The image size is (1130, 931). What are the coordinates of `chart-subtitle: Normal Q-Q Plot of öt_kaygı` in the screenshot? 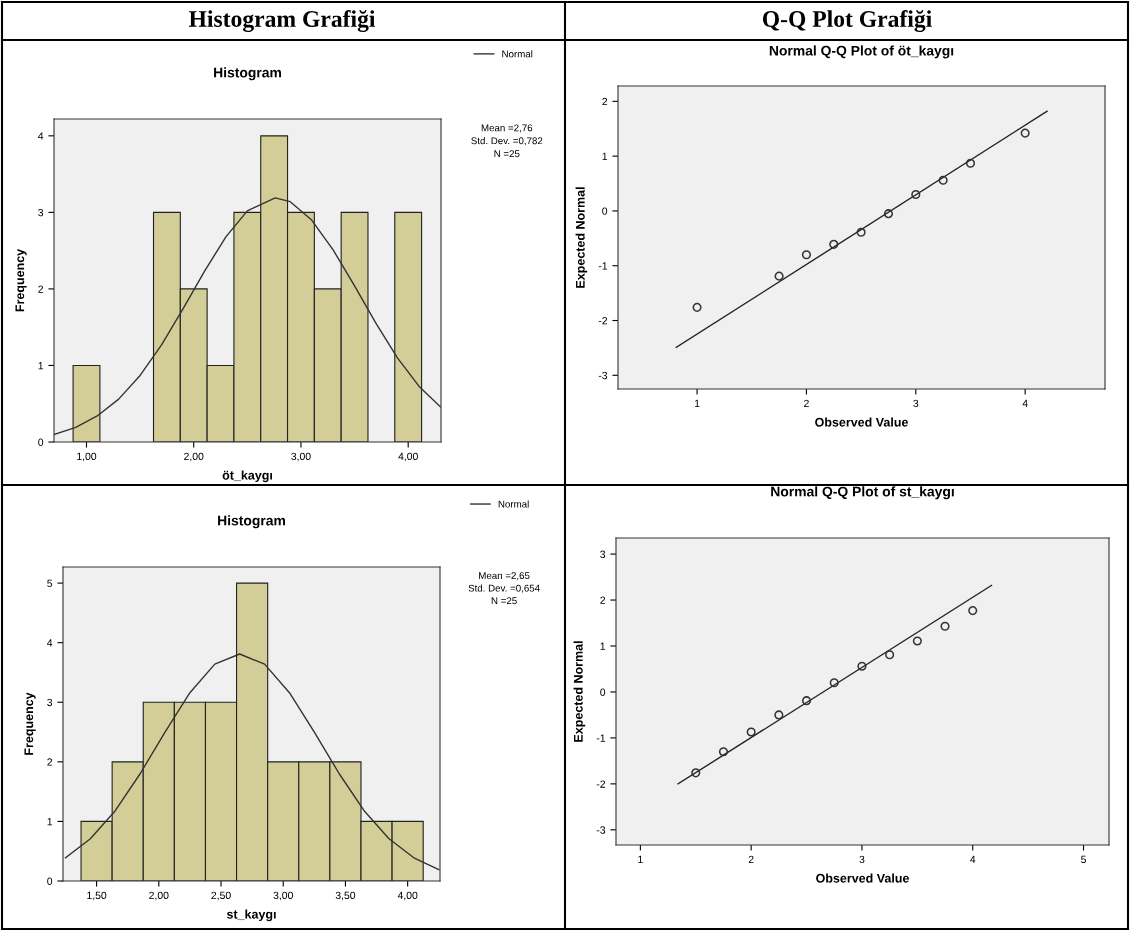 It's located at (861, 52).